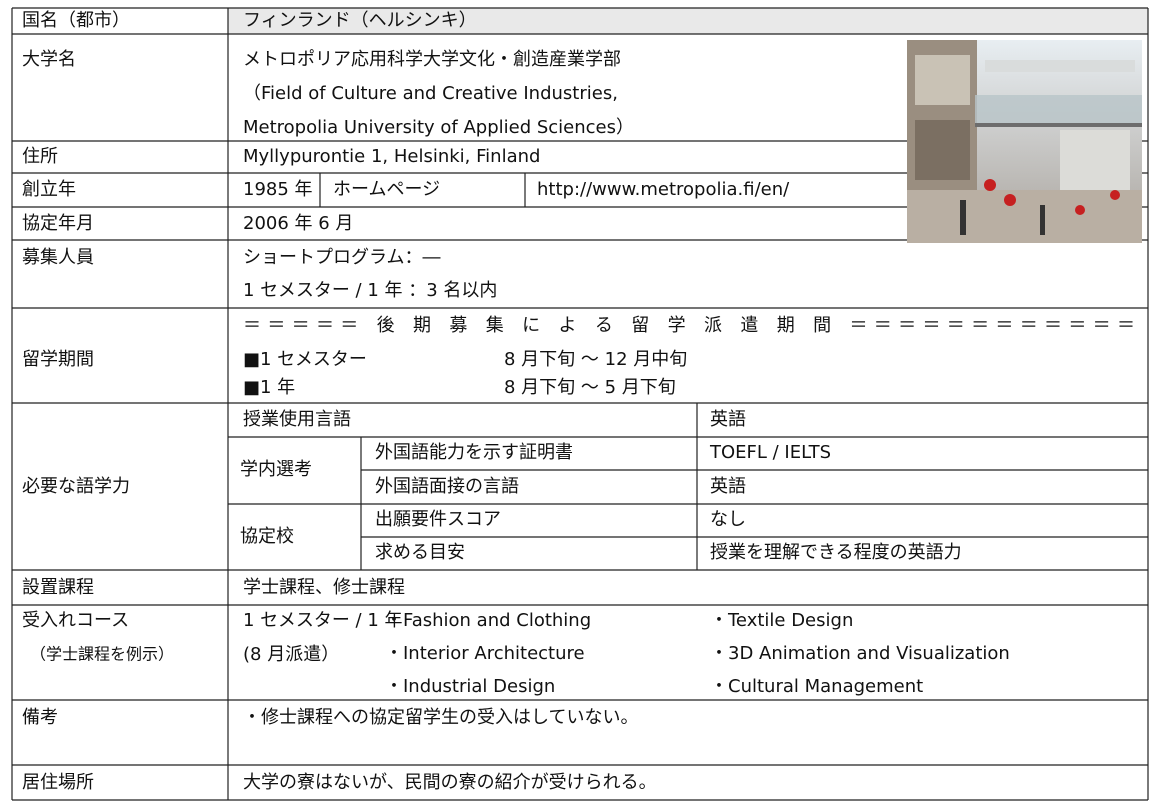  Describe the element at coordinates (663, 189) in the screenshot. I see `homepage-url: http://www.metropolia.fi/en/` at that location.